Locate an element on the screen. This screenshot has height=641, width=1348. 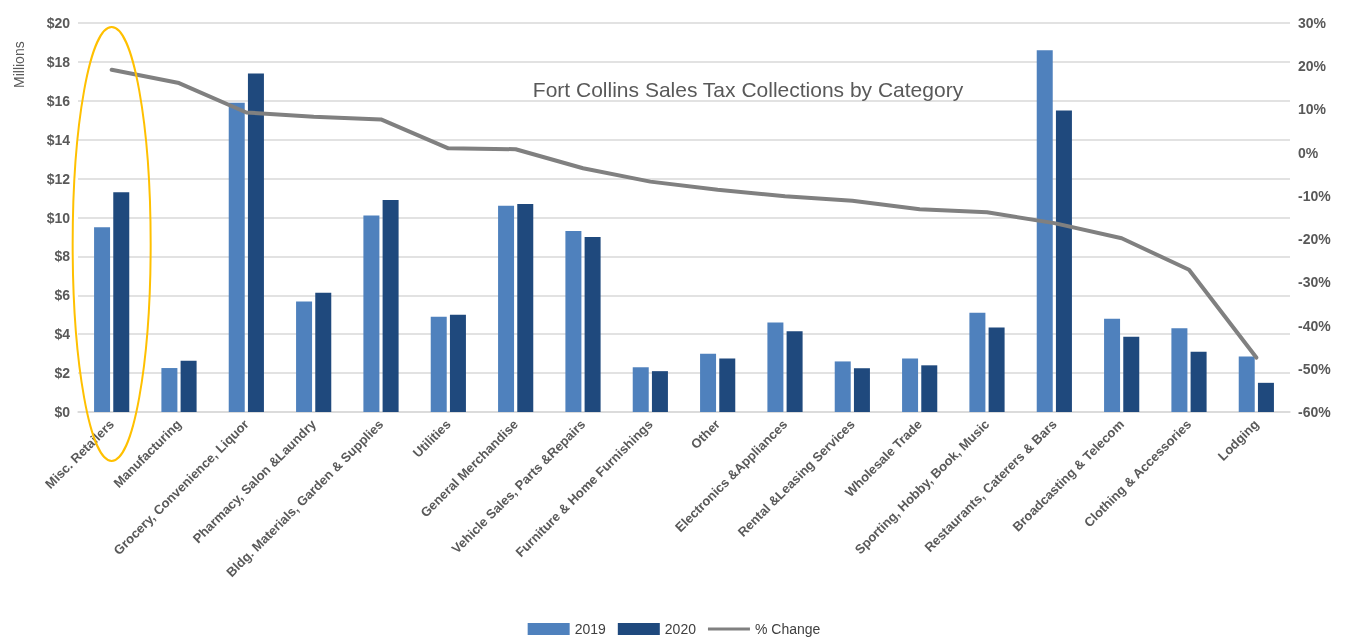
y2-tick-label: 0% is located at coordinates (1308, 152).